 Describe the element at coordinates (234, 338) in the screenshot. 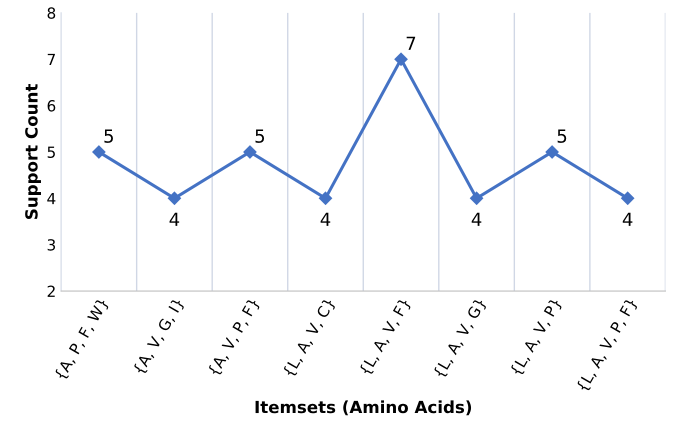

I see `x-tick-label: {A, V, P, F}` at that location.